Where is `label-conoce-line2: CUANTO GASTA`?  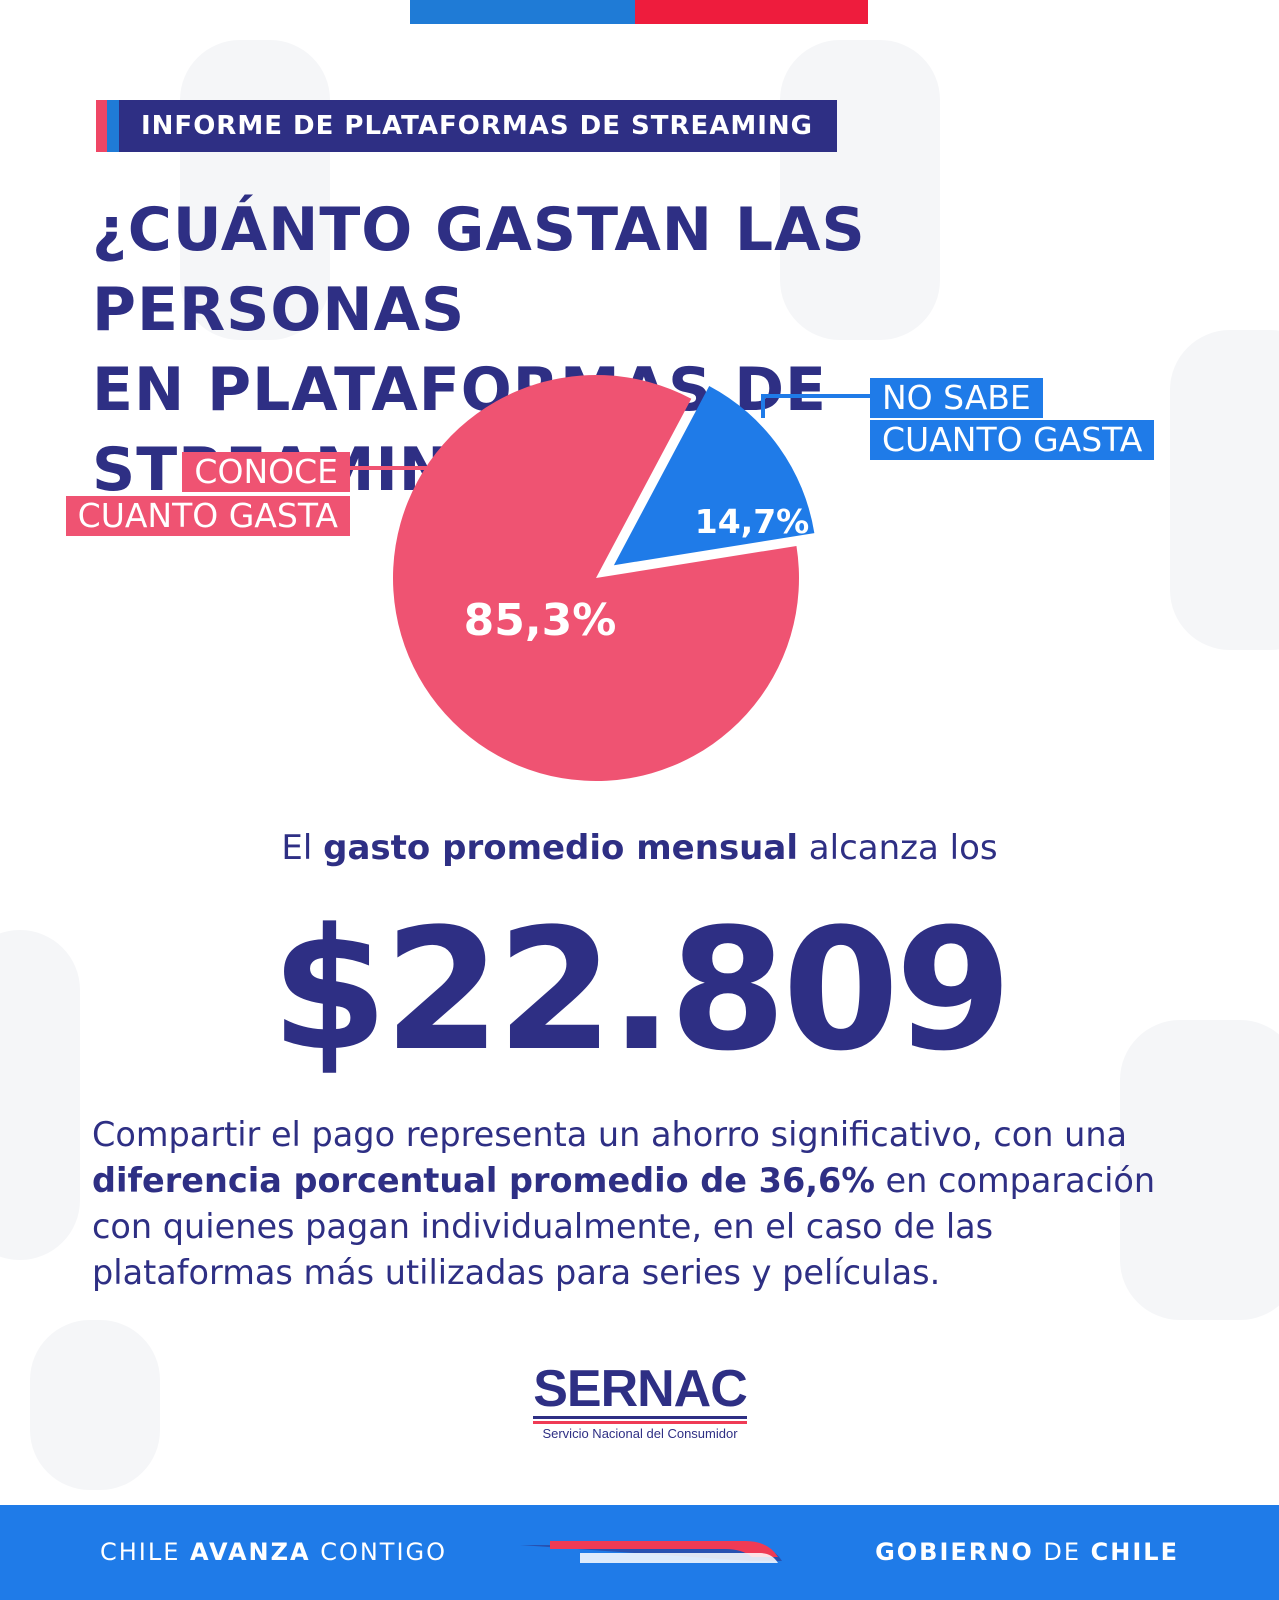
label-conoce-line2: CUANTO GASTA is located at coordinates (207, 516).